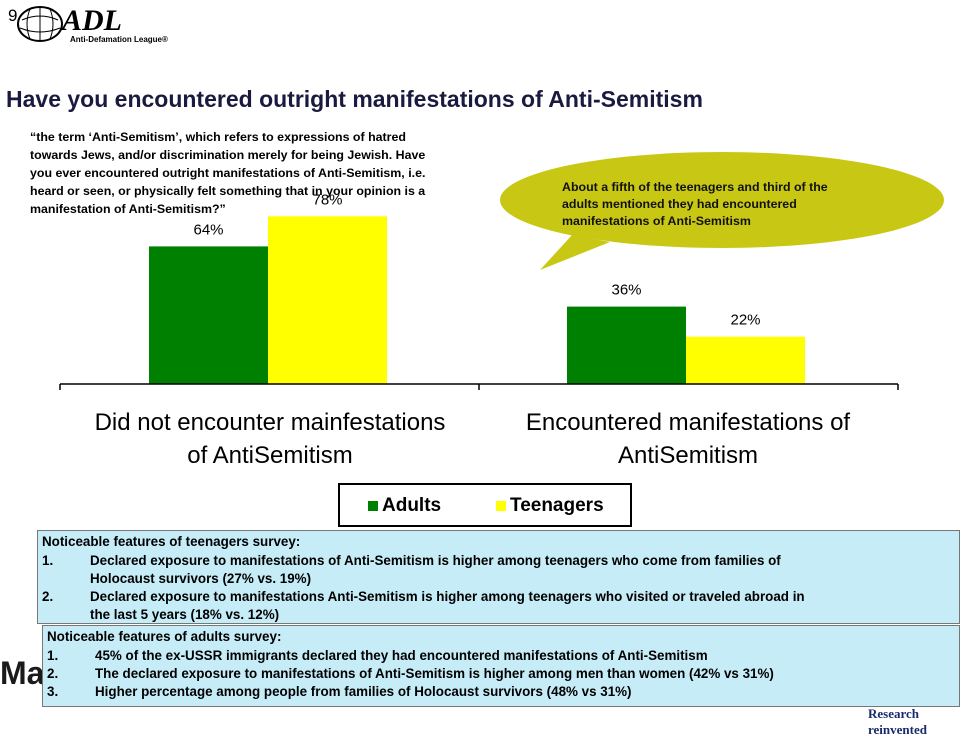 The width and height of the screenshot is (960, 738). What do you see at coordinates (119, 39) in the screenshot?
I see `logo-subtitle: Anti-Defamation League®` at bounding box center [119, 39].